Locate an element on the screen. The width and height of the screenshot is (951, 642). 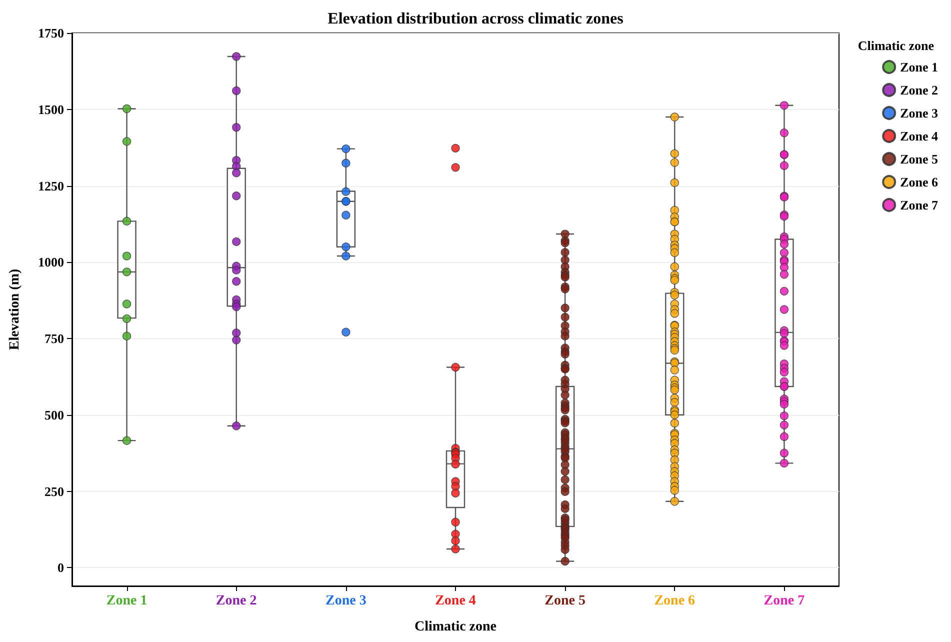
y-axis-title: Elevation (m) is located at coordinates (15, 309).